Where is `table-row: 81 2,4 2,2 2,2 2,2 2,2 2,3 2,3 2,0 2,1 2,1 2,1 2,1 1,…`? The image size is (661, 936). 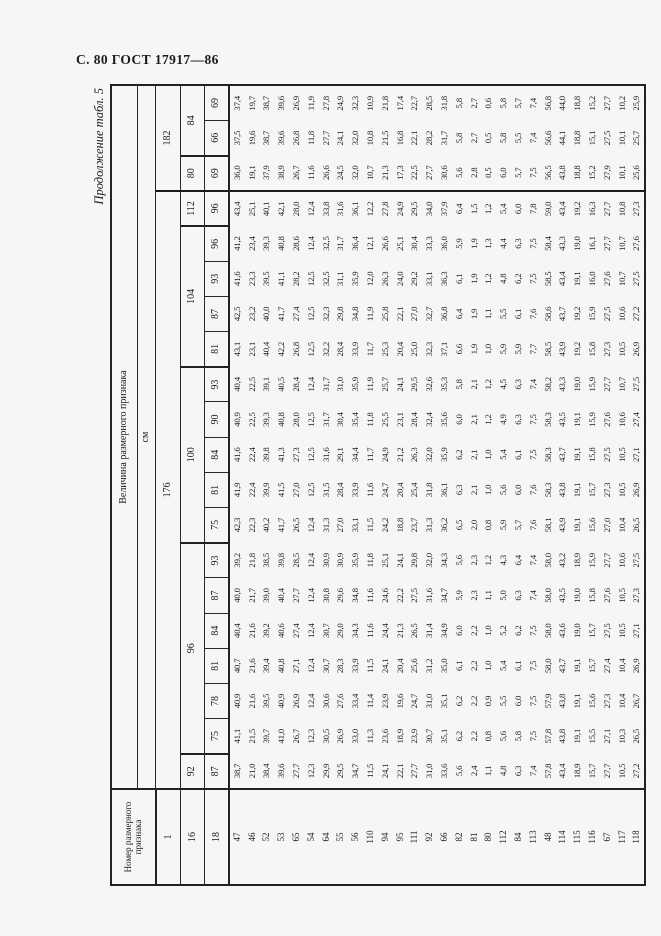 table-row: 81 2,4 2,2 2,2 2,2 2,2 2,3 2,3 2,0 2,1 2,1 2,1 2,1 1,… is located at coordinates (474, 485).